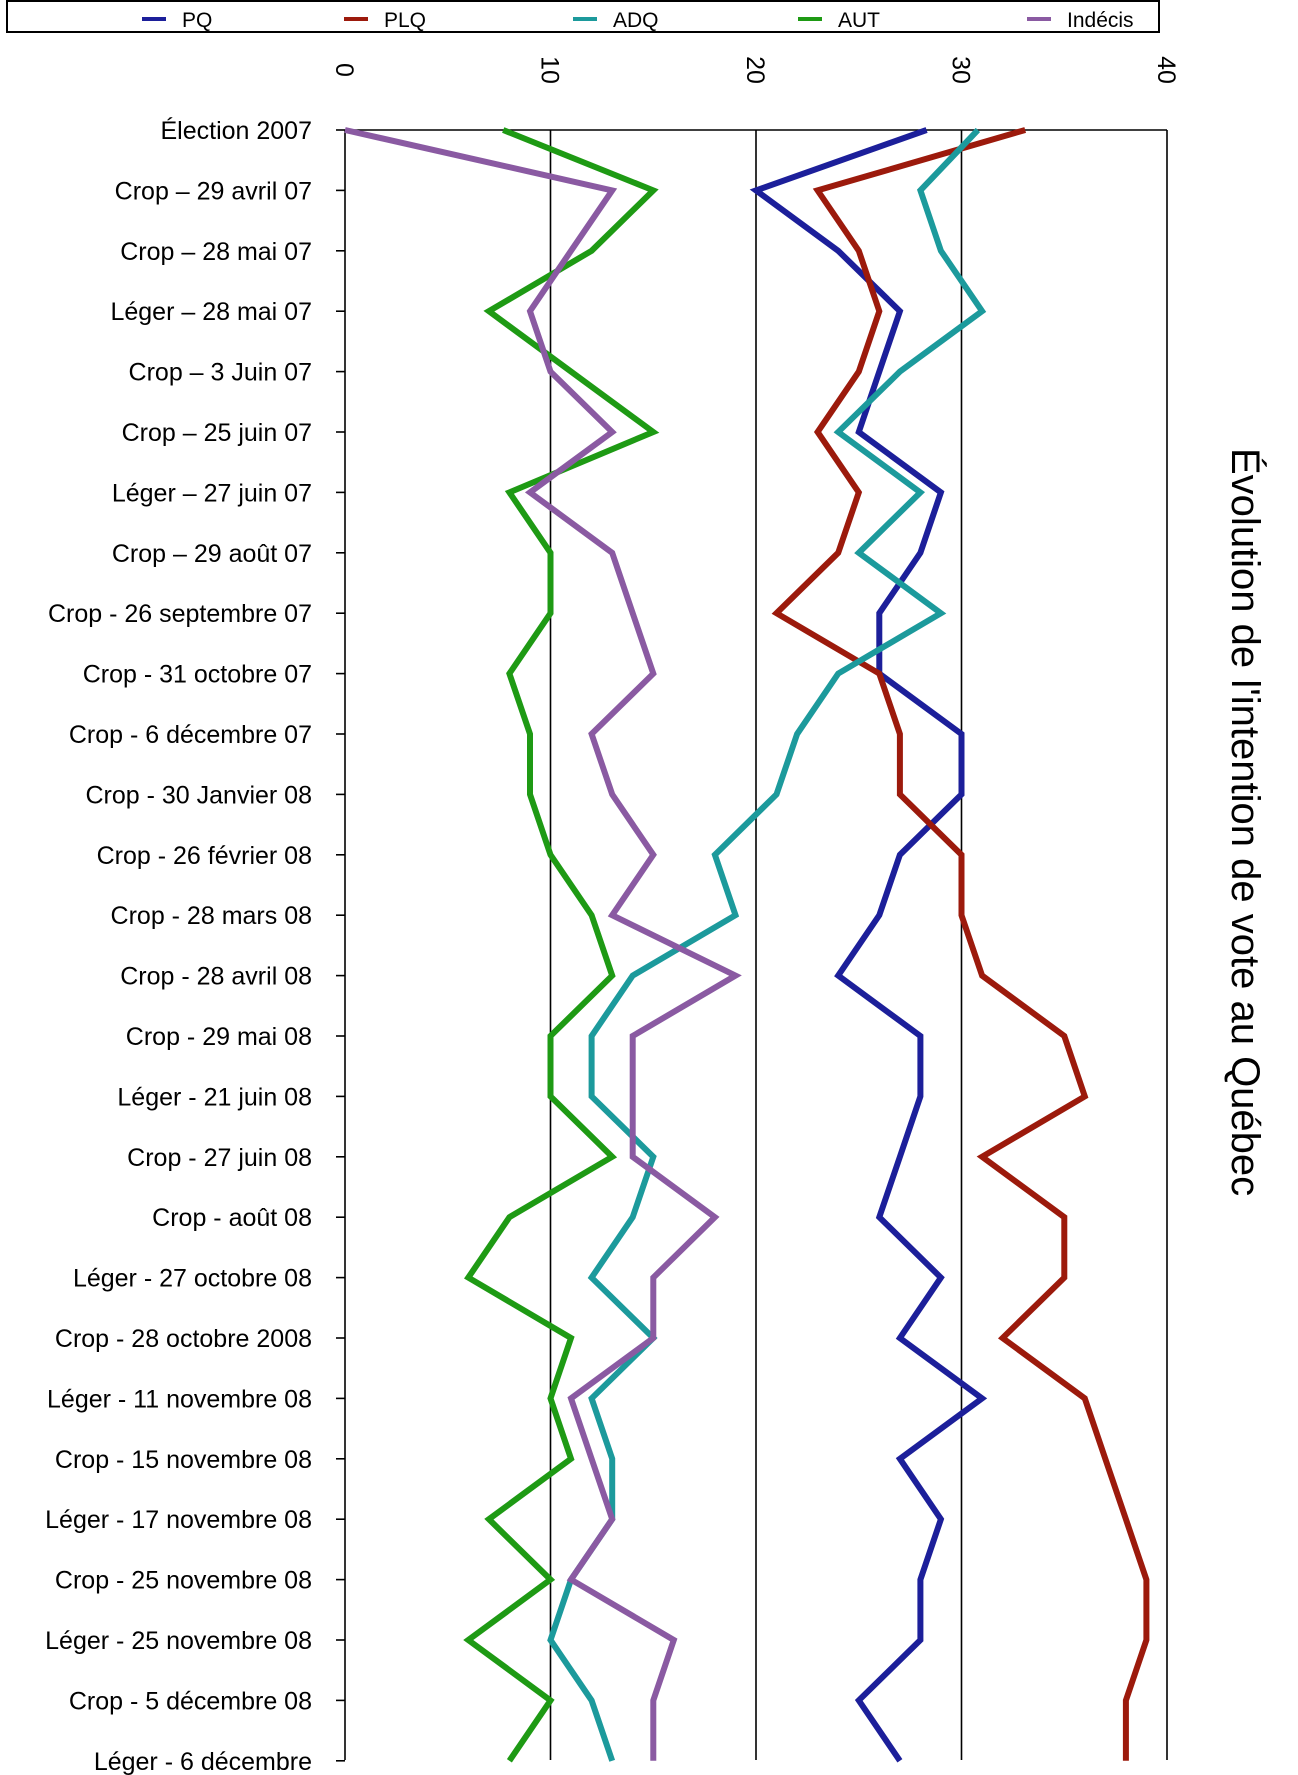 The width and height of the screenshot is (1298, 1775). Describe the element at coordinates (197, 20) in the screenshot. I see `legend-label: PQ` at that location.